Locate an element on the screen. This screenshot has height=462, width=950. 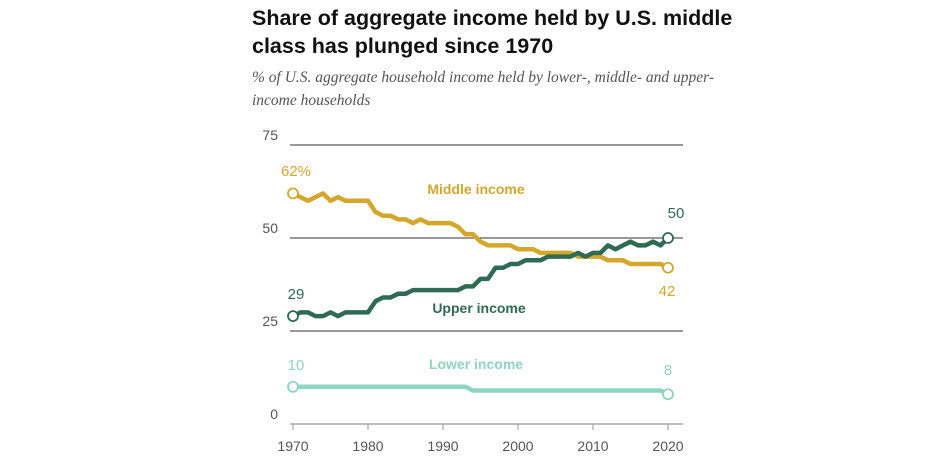
y-axis-ticks: 0 25 50 75 is located at coordinates (270, 274).